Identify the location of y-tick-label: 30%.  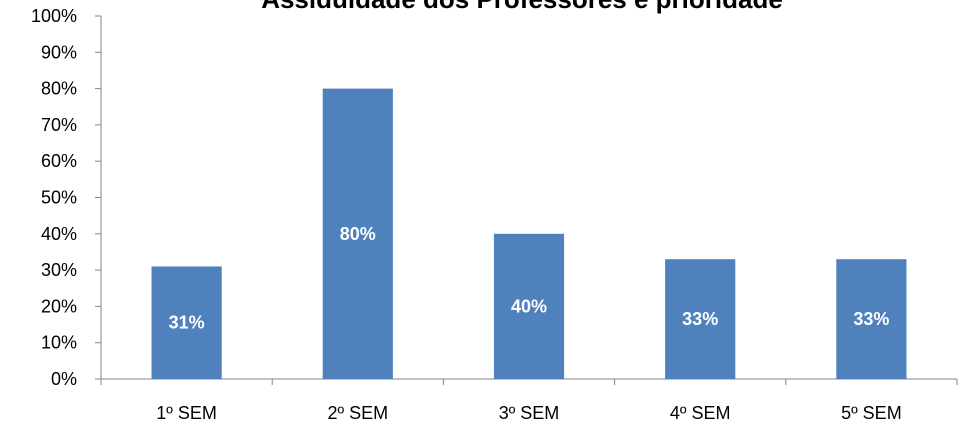
(59, 270).